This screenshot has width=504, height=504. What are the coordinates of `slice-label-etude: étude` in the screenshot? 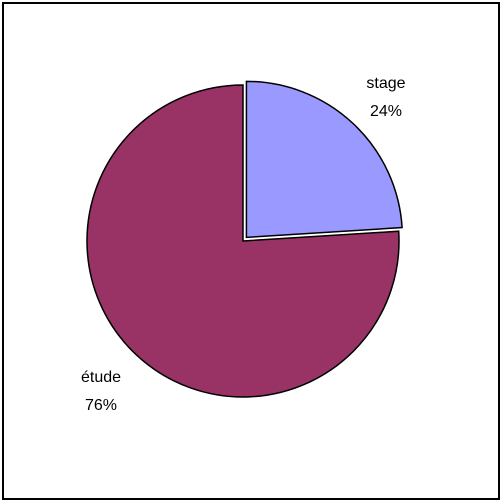 It's located at (101, 377).